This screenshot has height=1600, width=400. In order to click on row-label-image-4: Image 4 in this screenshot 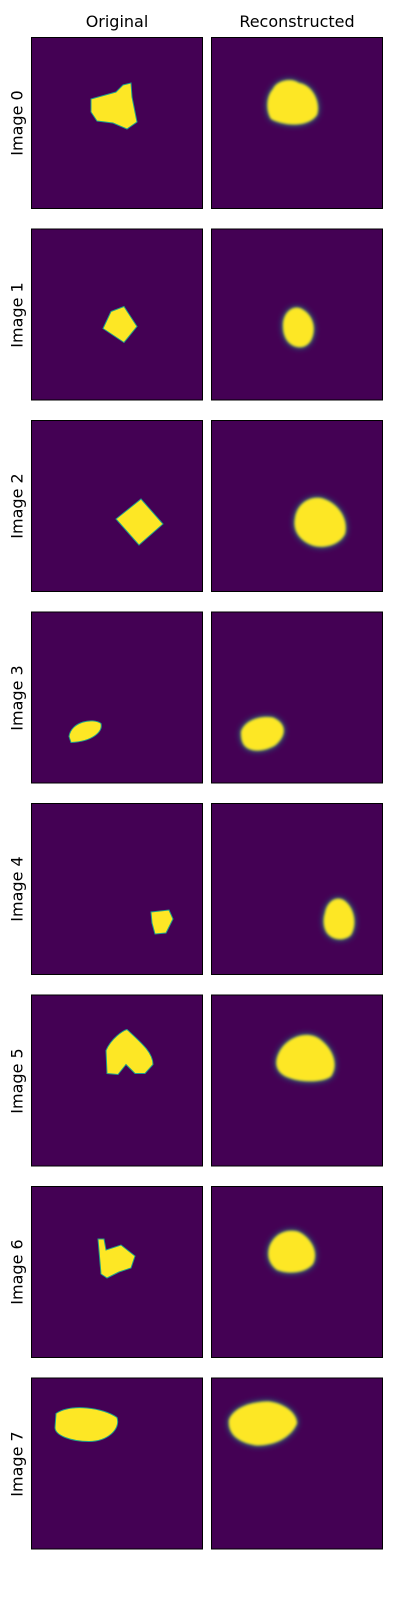, I will do `click(17, 889)`.